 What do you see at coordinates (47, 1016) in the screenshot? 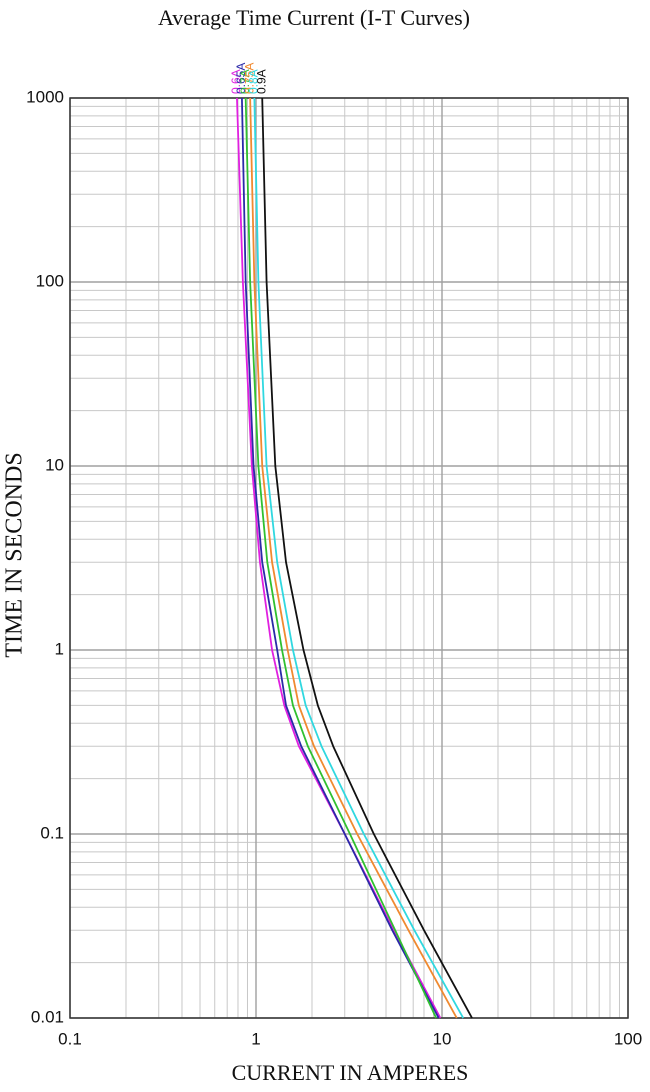
I see `y-tick-label: 0.01` at bounding box center [47, 1016].